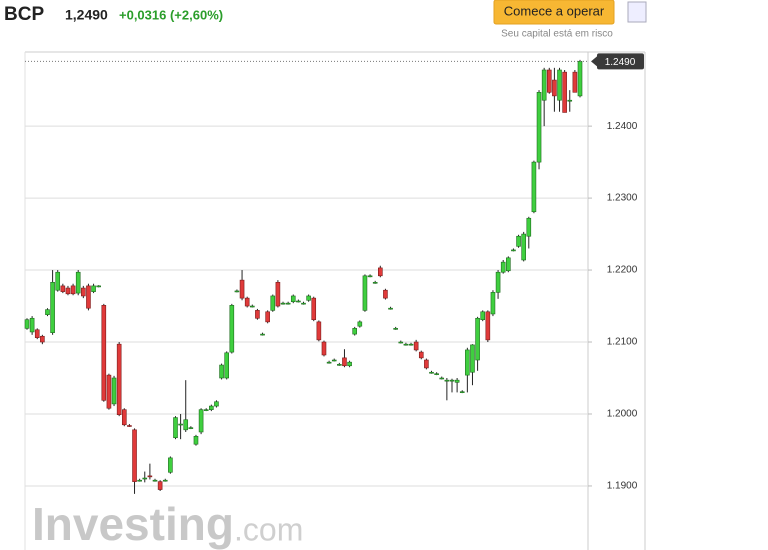 This screenshot has width=768, height=550. Describe the element at coordinates (622, 342) in the screenshot. I see `y-tick-label: 1.2100` at that location.